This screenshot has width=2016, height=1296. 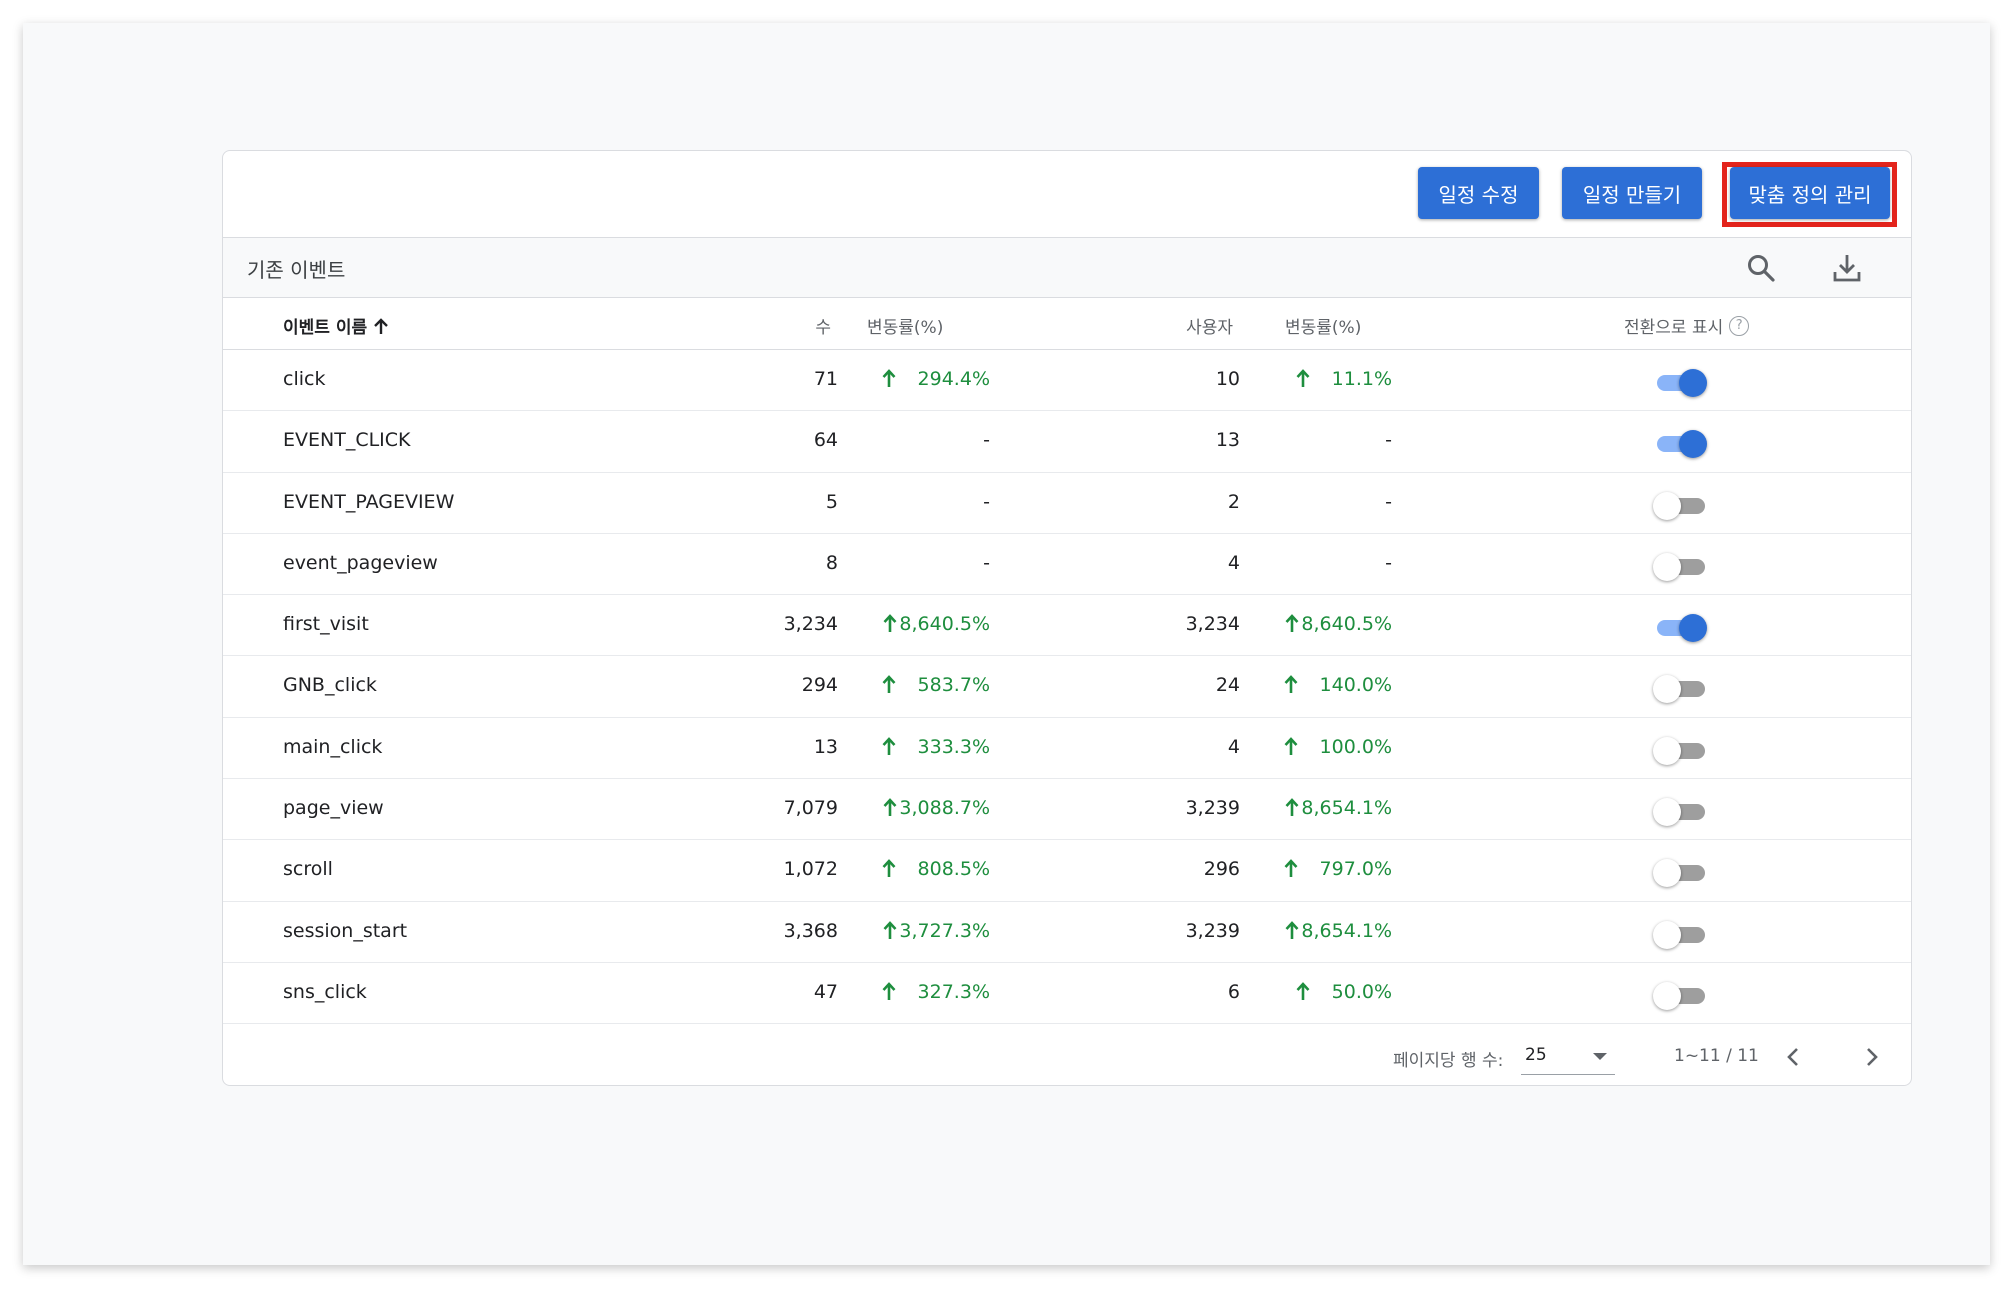 What do you see at coordinates (1227, 685) in the screenshot?
I see `users-cell: 24` at bounding box center [1227, 685].